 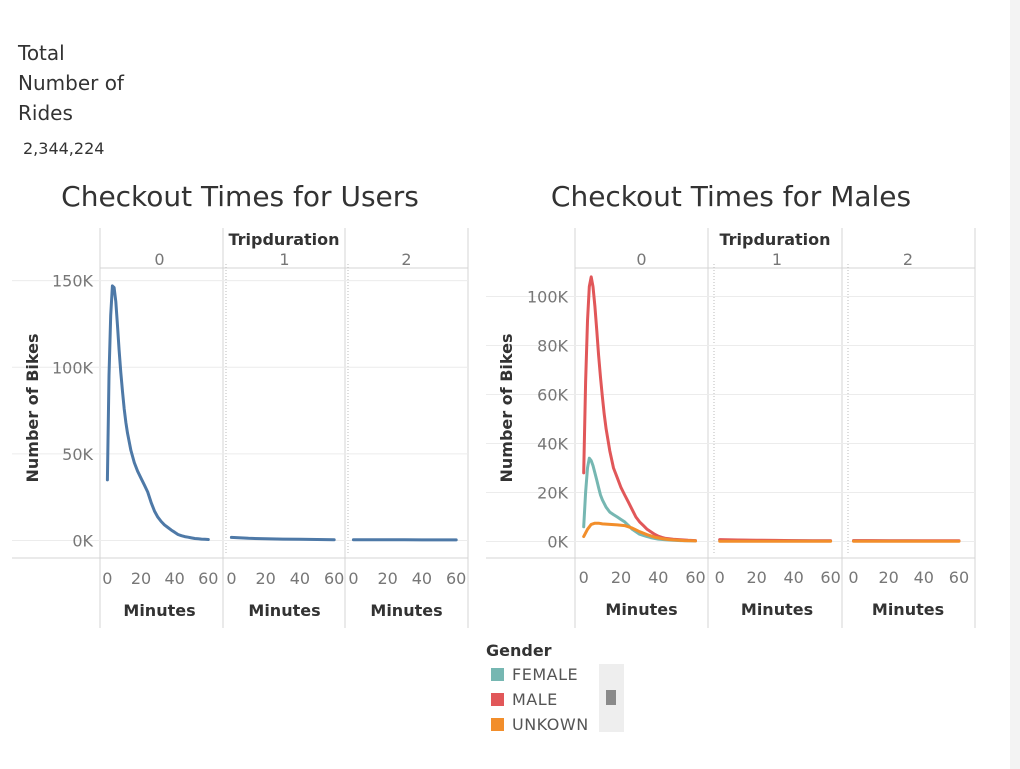 I want to click on y-tick-label: 150K, so click(x=73, y=281).